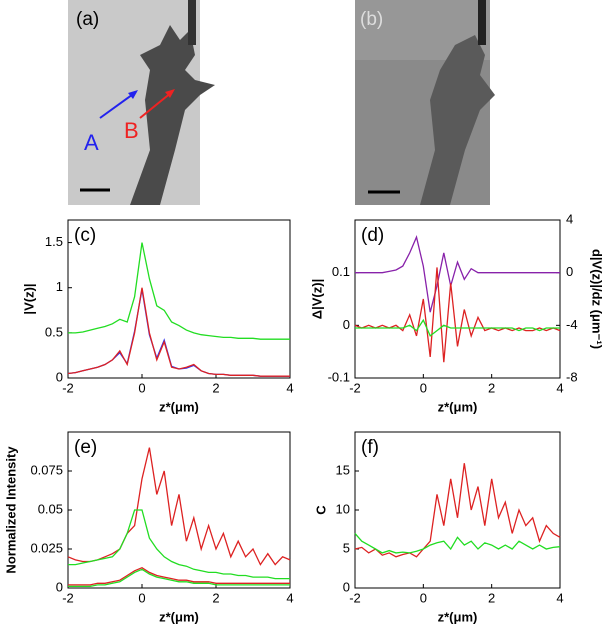 This screenshot has height=636, width=605. What do you see at coordinates (572, 324) in the screenshot?
I see `y2-tick-label: -4` at bounding box center [572, 324].